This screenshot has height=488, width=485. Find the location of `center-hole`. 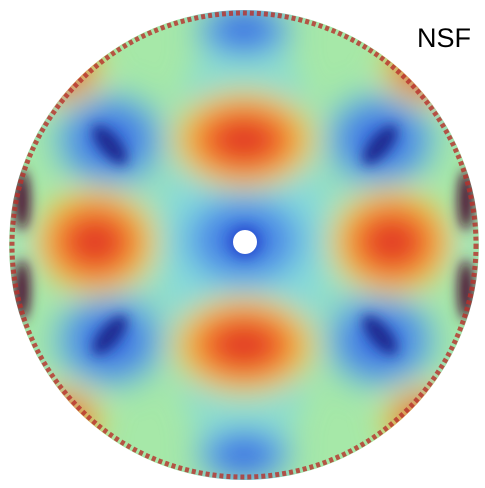

center-hole is located at coordinates (245, 242).